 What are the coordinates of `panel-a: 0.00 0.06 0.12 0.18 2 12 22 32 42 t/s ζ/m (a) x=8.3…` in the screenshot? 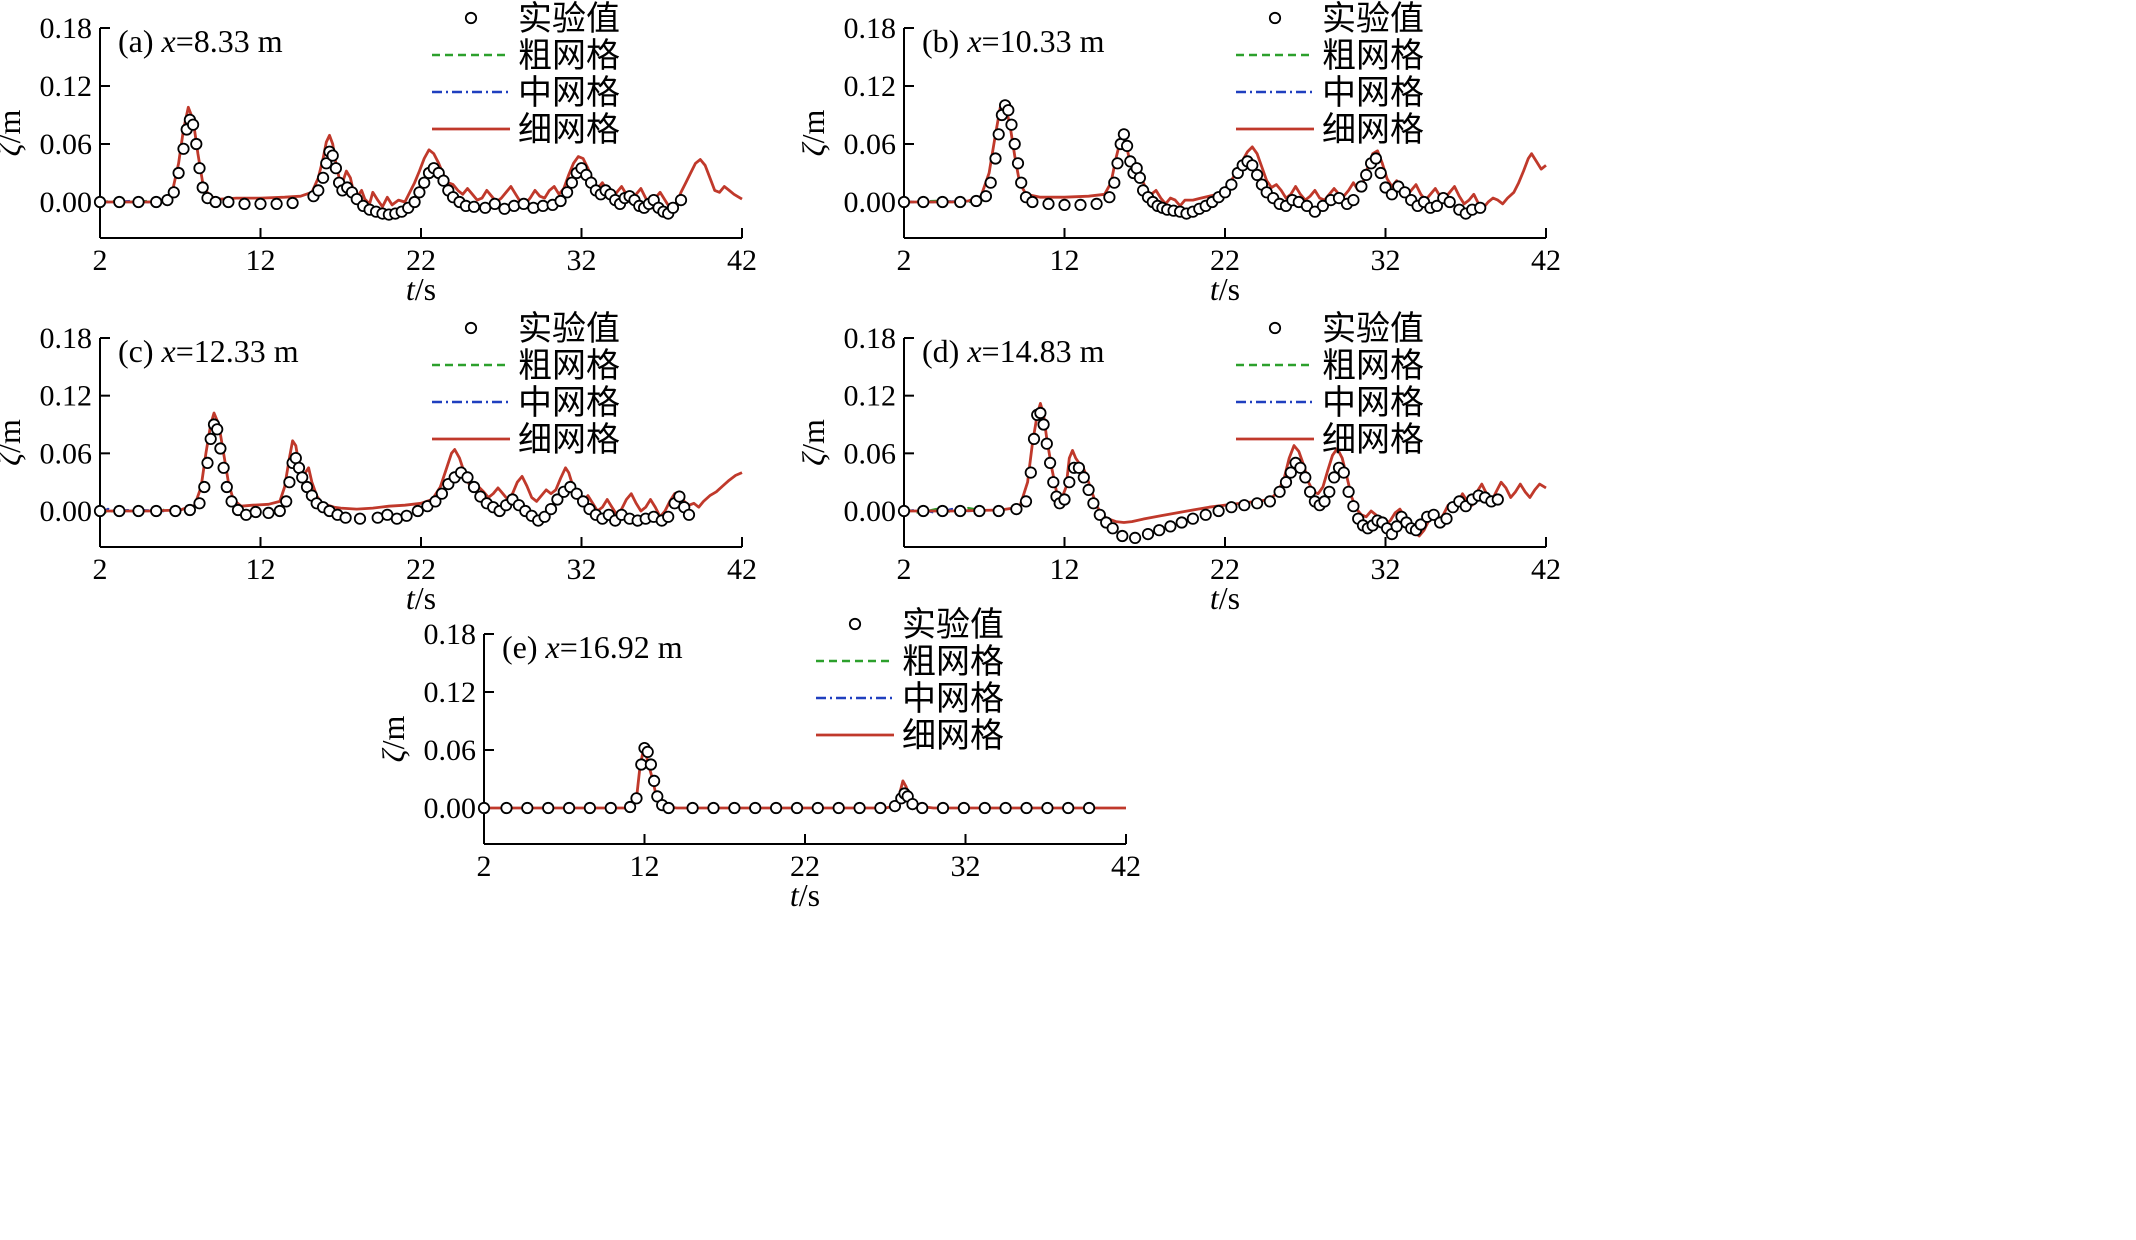 It's located at (378, 153).